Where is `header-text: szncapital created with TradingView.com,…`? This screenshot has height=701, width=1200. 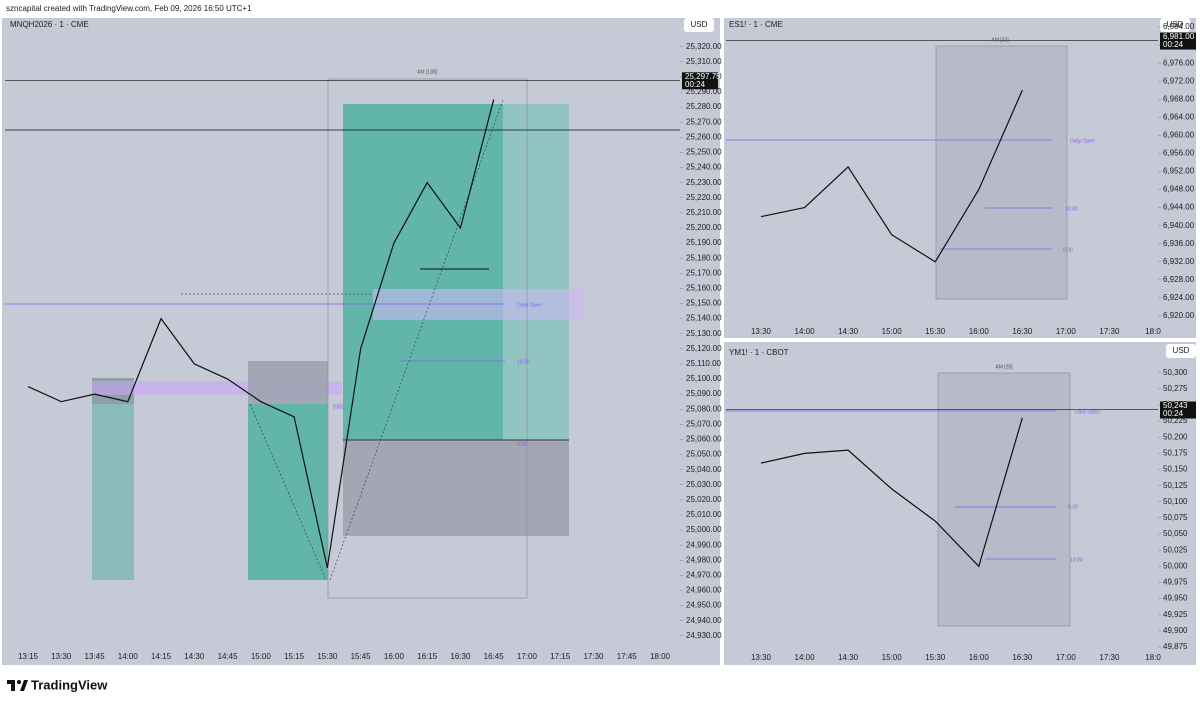
header-text: szncapital created with TradingView.com,… is located at coordinates (129, 8).